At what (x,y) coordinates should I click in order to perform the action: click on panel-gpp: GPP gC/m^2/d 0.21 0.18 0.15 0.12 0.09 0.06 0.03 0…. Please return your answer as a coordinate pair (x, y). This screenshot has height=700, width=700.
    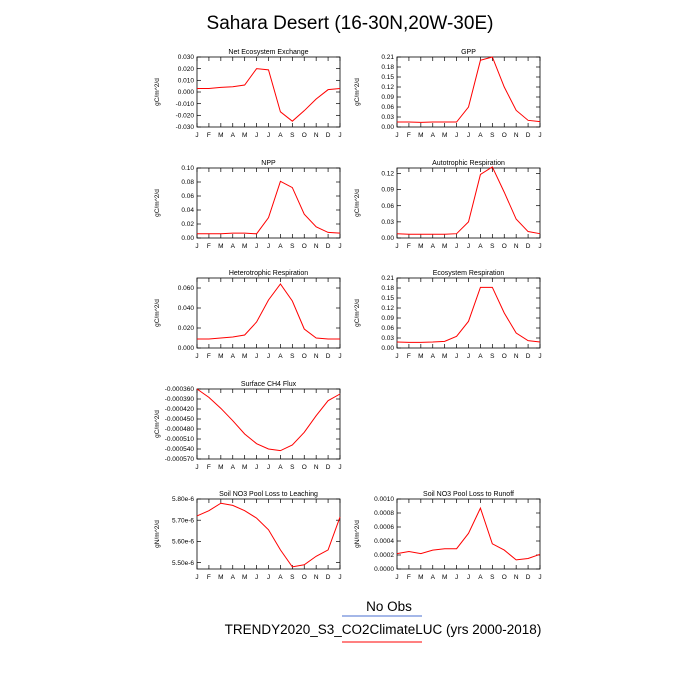
    Looking at the image, I should click on (448, 94).